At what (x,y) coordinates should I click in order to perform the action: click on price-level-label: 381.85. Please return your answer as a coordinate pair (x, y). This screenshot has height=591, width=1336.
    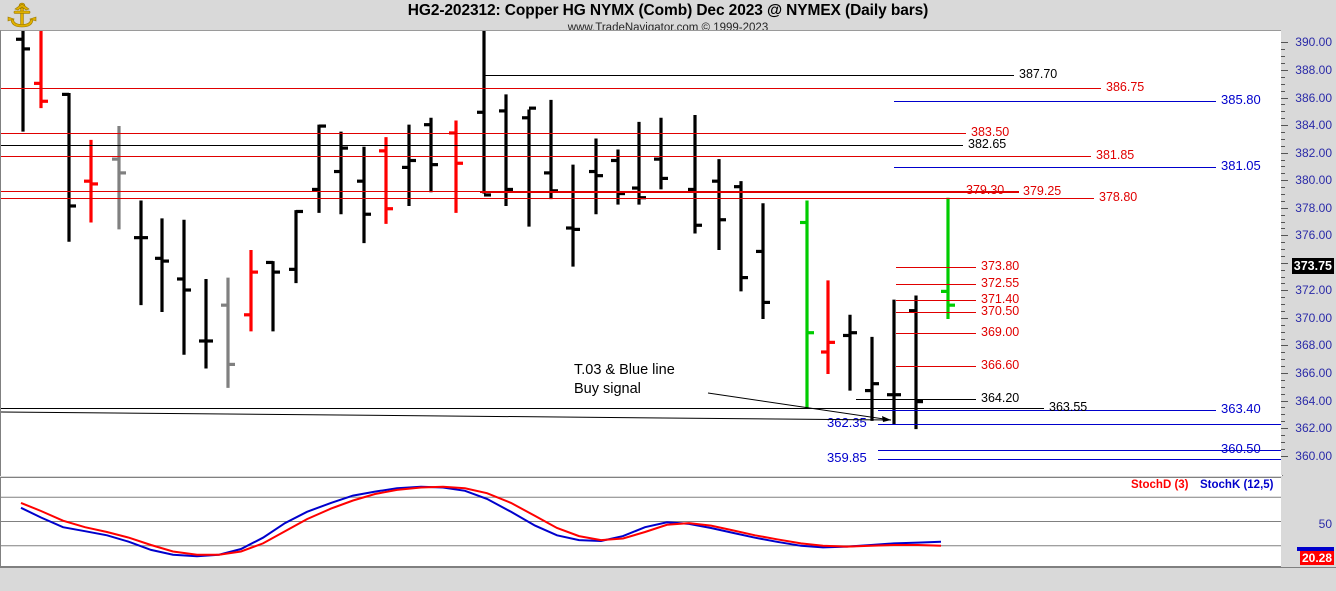
    Looking at the image, I should click on (1115, 155).